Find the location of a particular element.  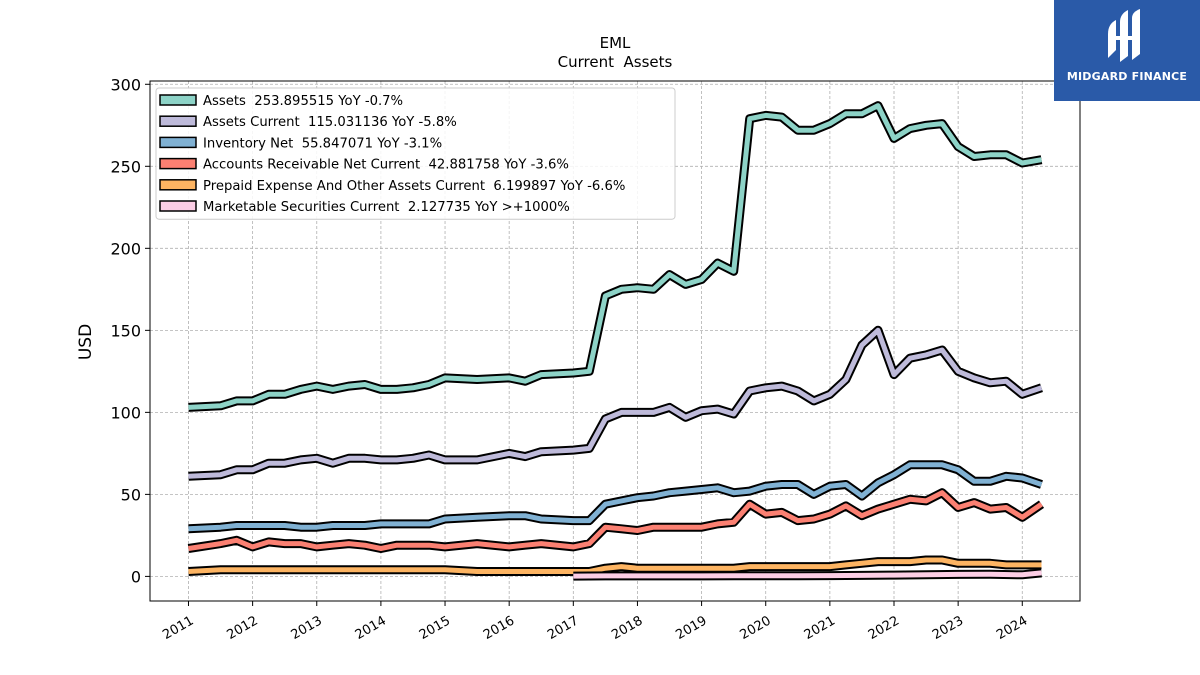

y-tick-label: 250 is located at coordinates (125, 166).